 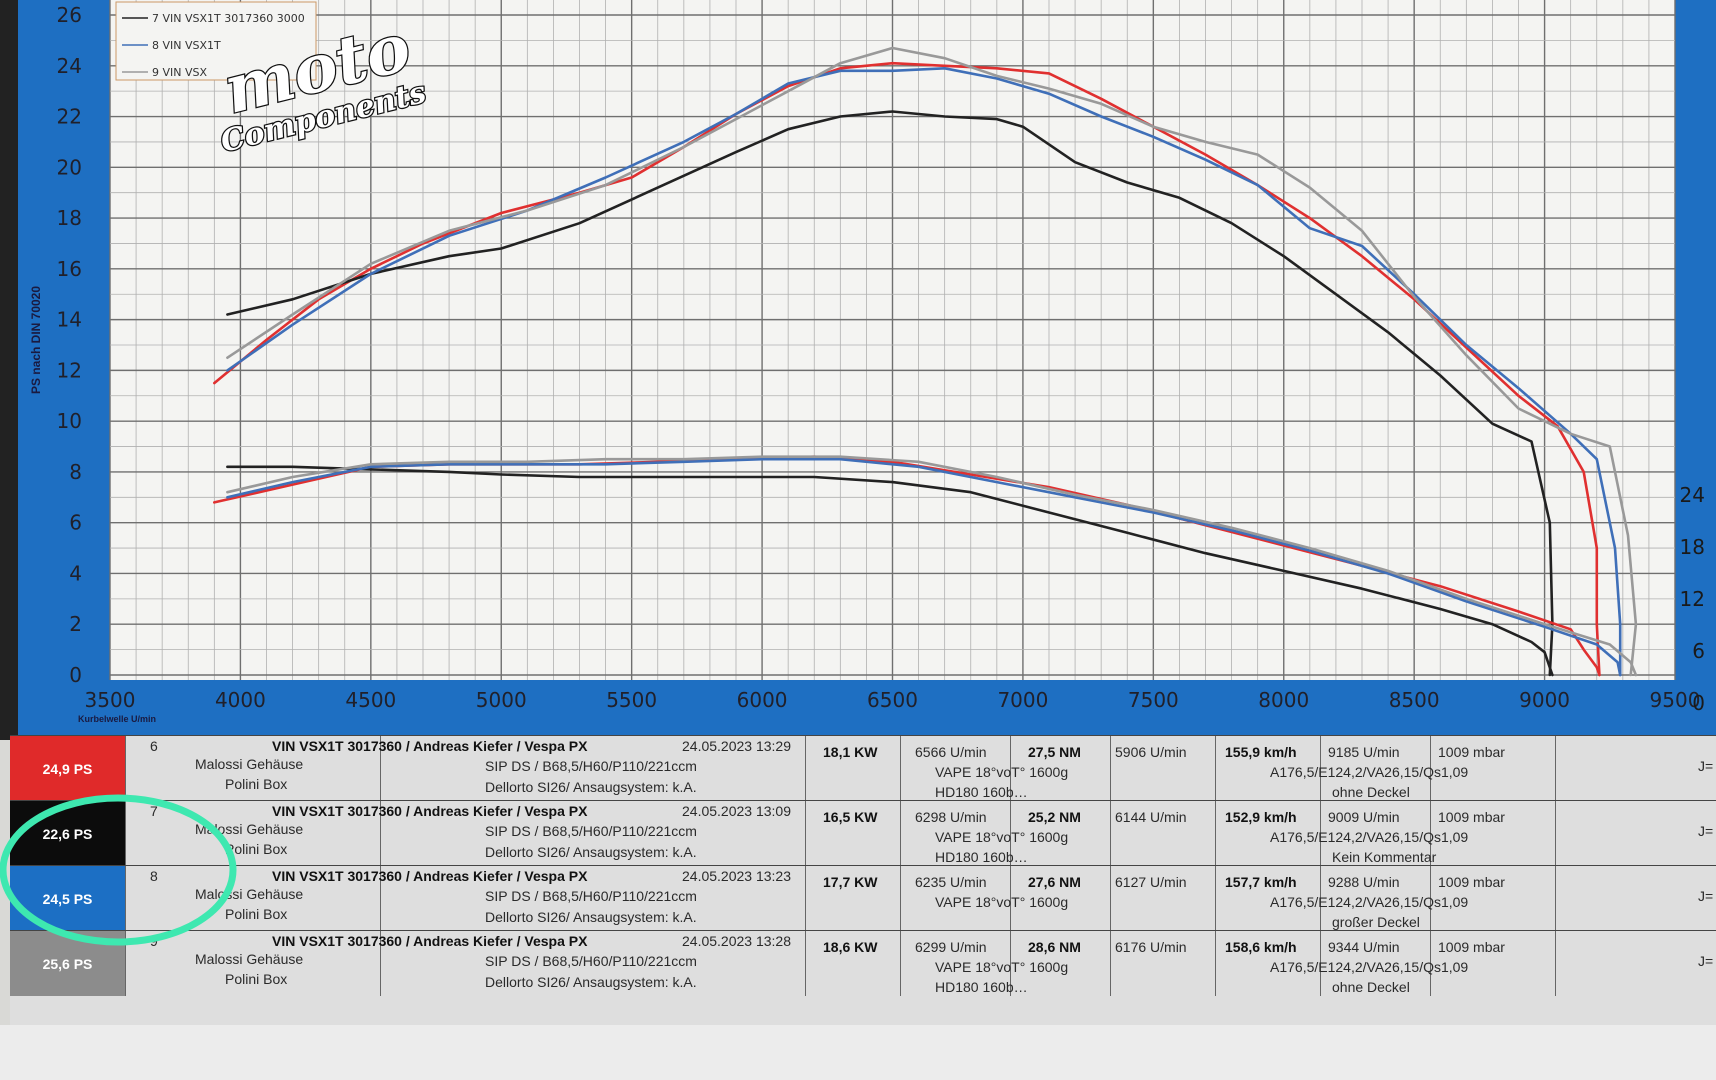 What do you see at coordinates (36, 340) in the screenshot?
I see `y-axis-label: PS nach DIN 70020` at bounding box center [36, 340].